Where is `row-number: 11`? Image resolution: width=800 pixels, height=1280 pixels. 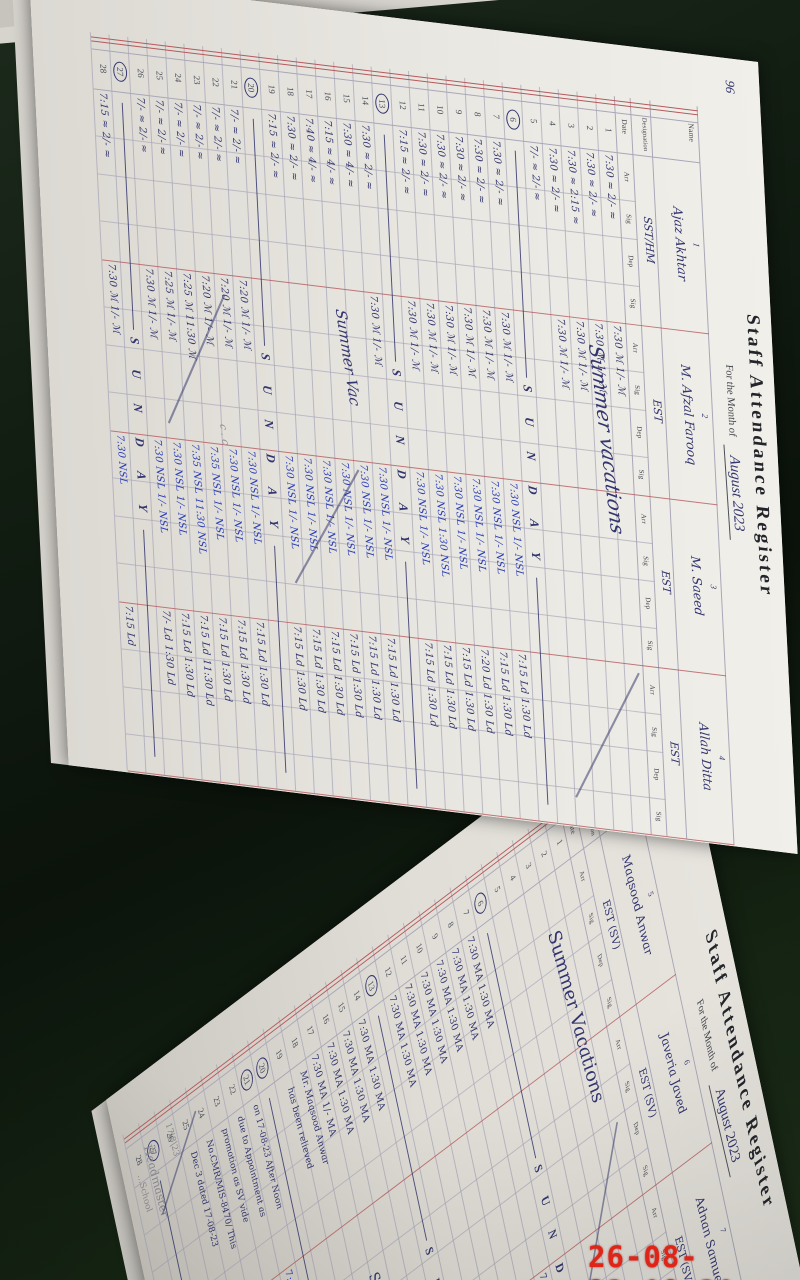
row-number: 11 is located at coordinates (421, 107).